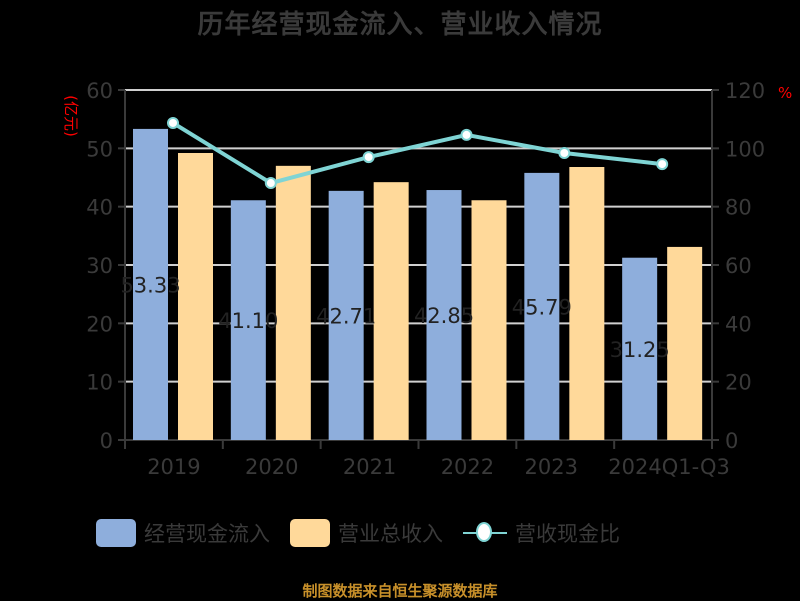 The width and height of the screenshot is (800, 601). I want to click on legend-label: 营收现金比, so click(567, 534).